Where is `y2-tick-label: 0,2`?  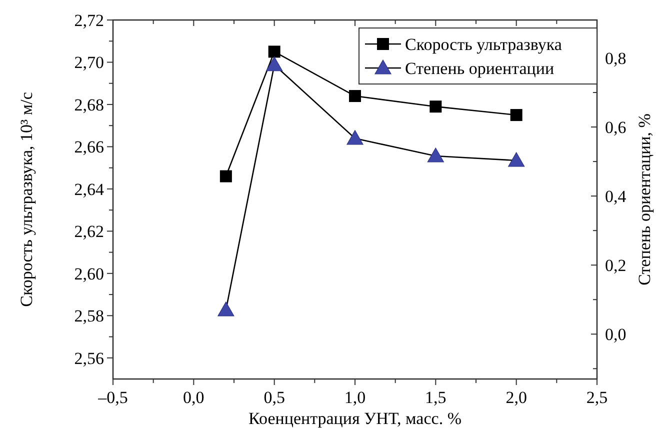 y2-tick-label: 0,2 is located at coordinates (615, 266).